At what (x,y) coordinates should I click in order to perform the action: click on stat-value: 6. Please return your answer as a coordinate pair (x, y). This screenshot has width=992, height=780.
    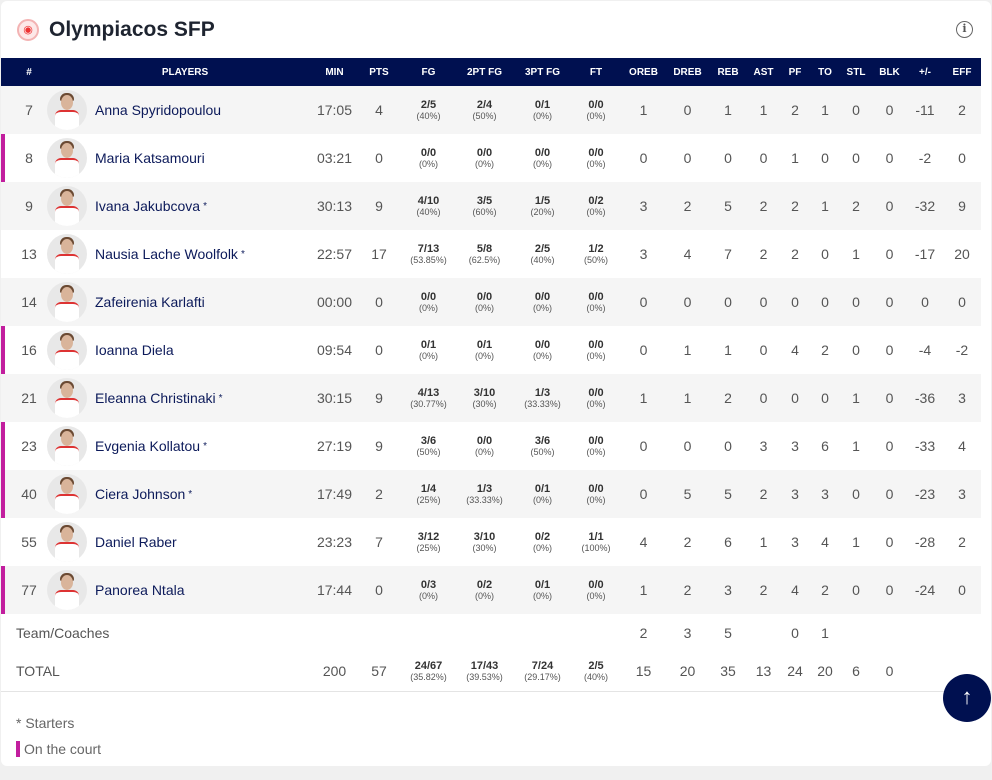
    Looking at the image, I should click on (825, 446).